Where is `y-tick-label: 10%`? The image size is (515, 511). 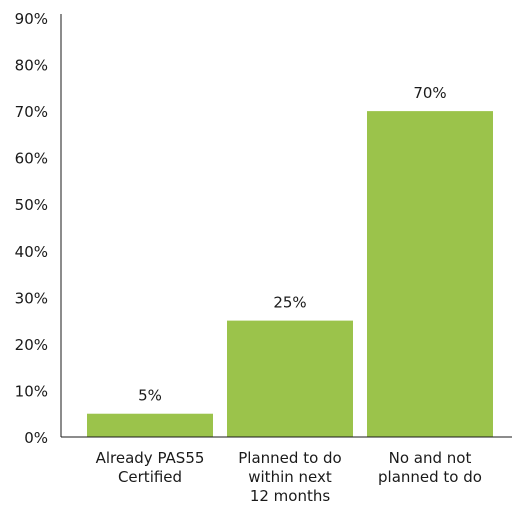
y-tick-label: 10% is located at coordinates (31, 391).